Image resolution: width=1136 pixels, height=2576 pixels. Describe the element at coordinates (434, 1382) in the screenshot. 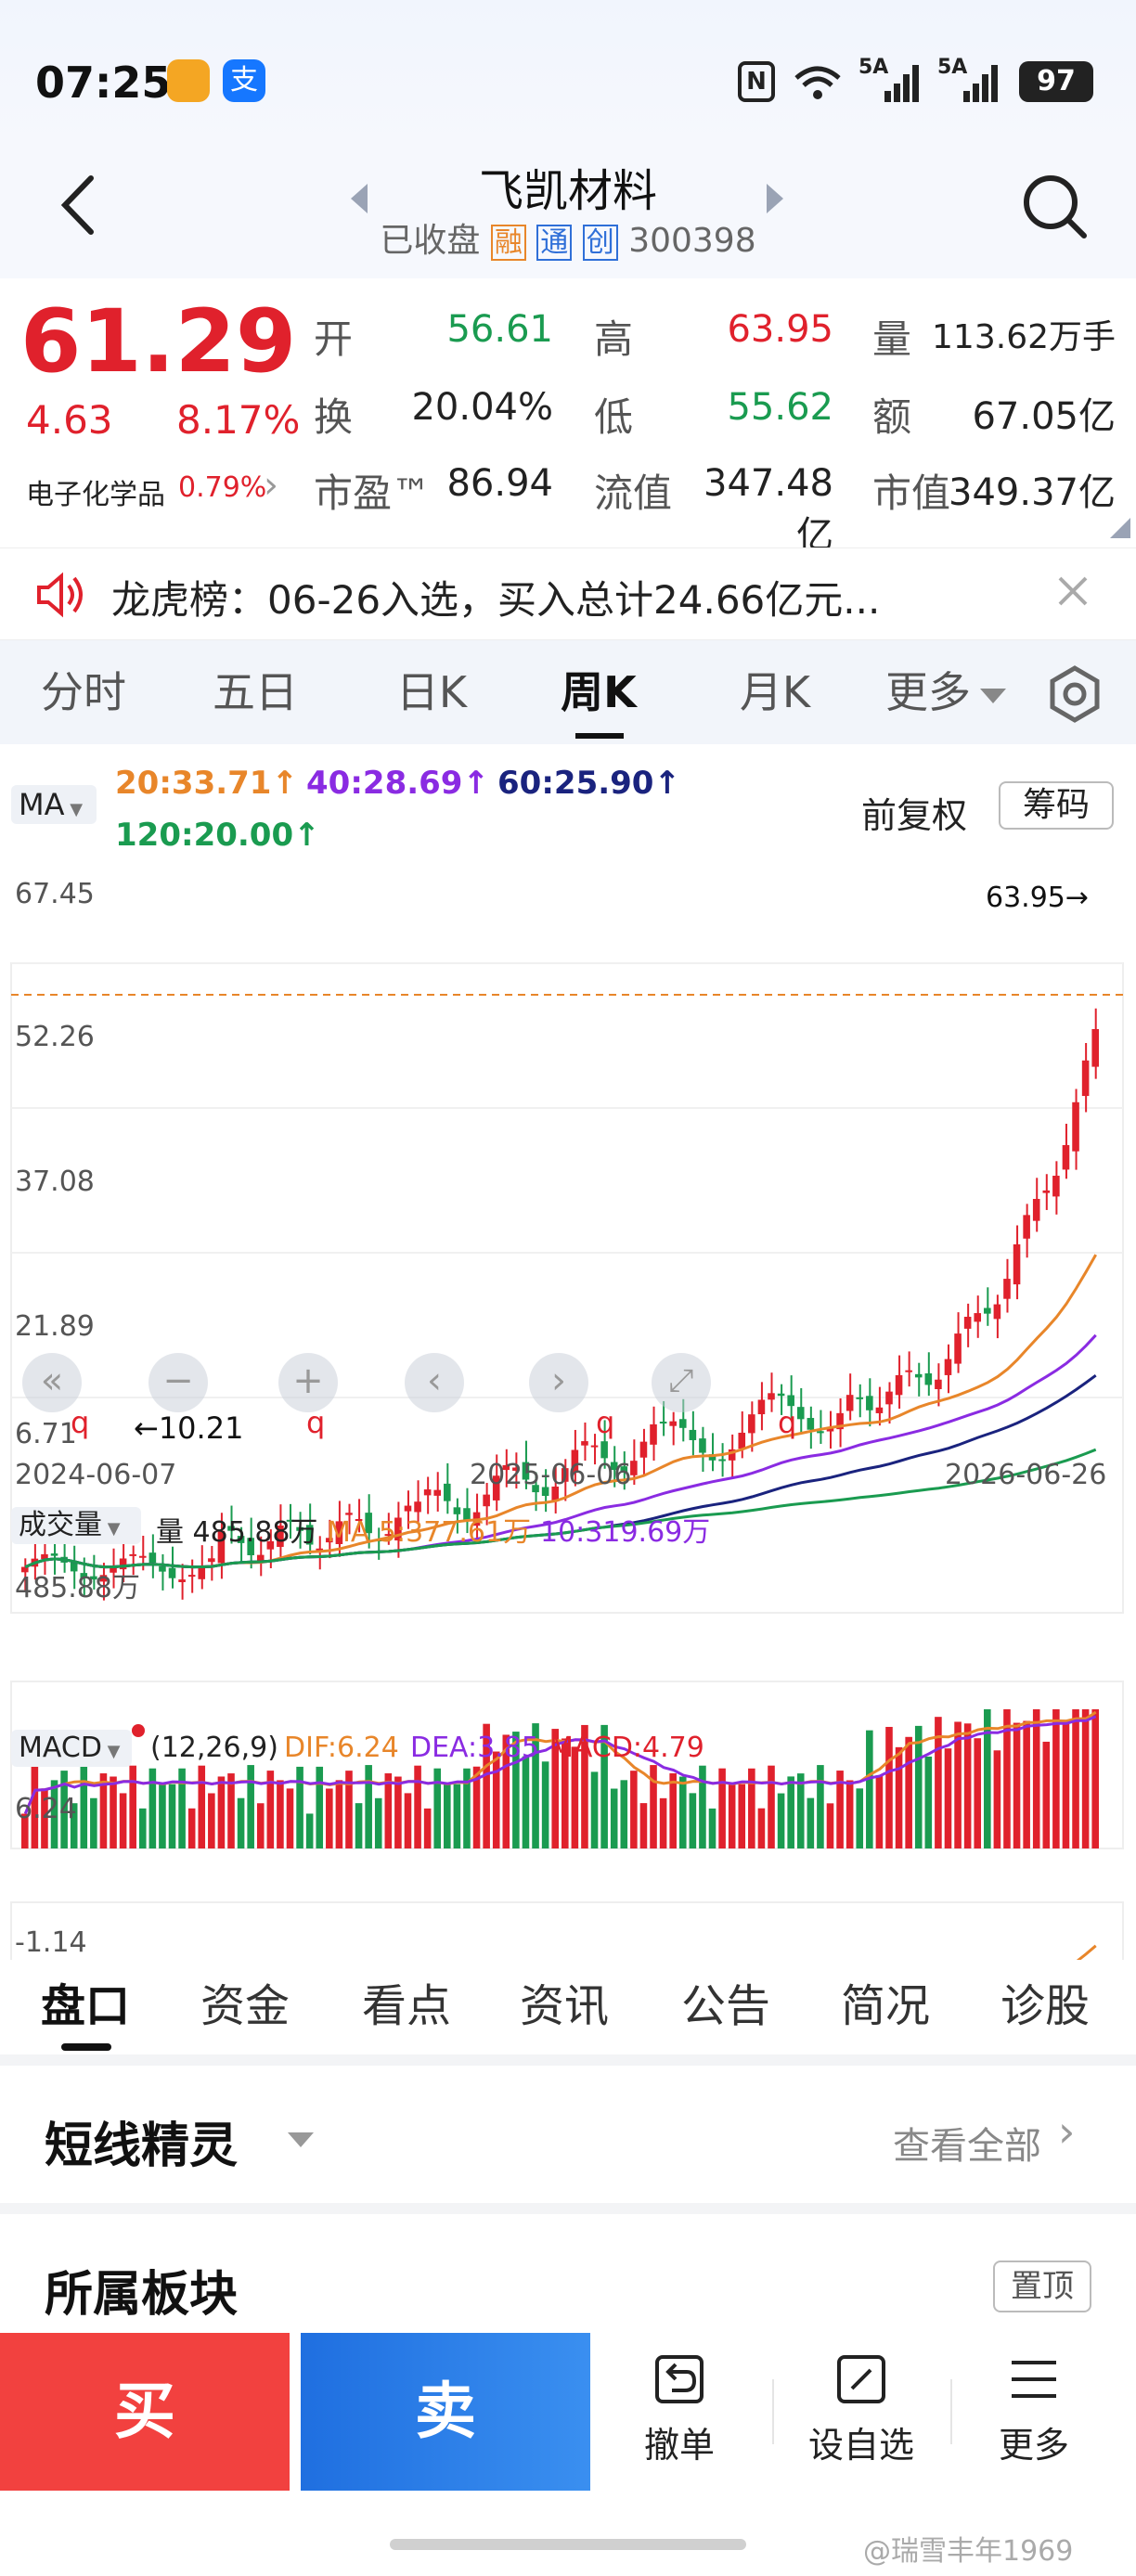

I see `chart-prev-icon: ‹` at that location.